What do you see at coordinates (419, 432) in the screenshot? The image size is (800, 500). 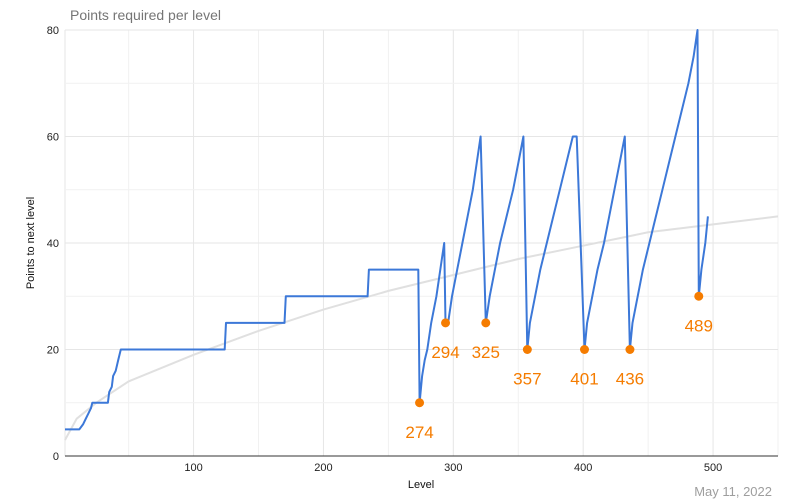 I see `annotation-label: 274` at bounding box center [419, 432].